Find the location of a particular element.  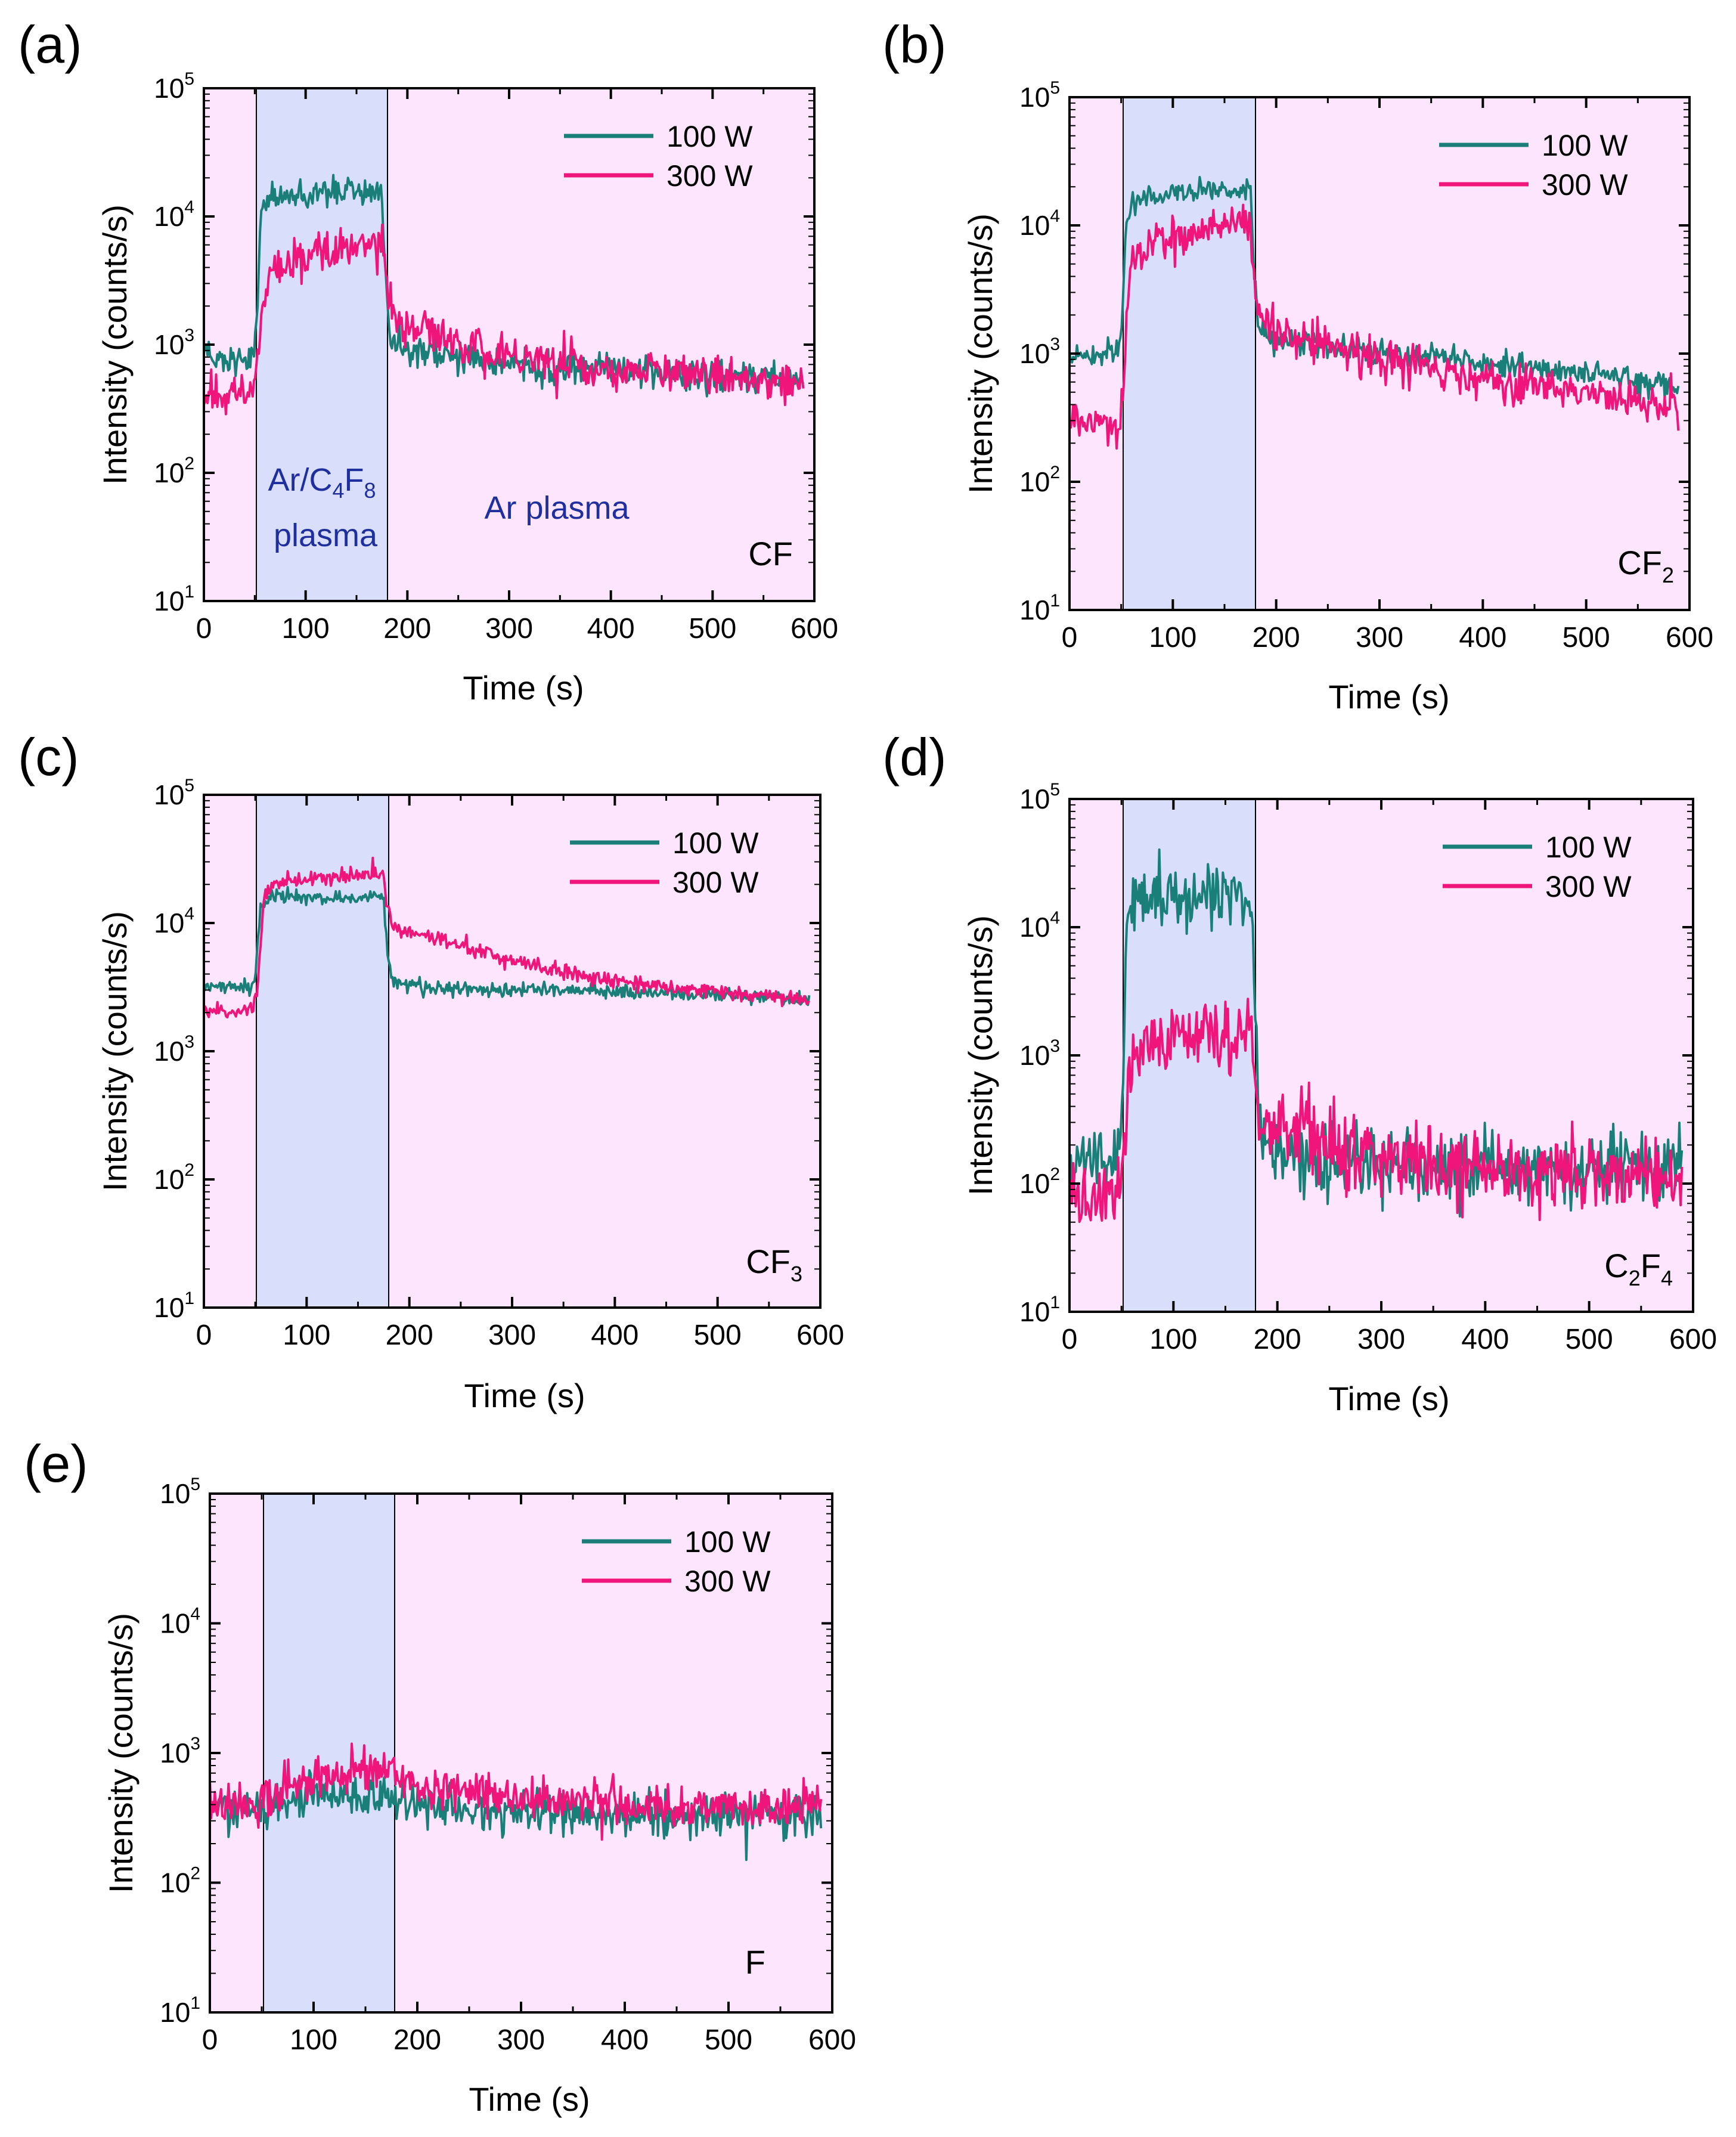

species-label: CF is located at coordinates (770, 553).